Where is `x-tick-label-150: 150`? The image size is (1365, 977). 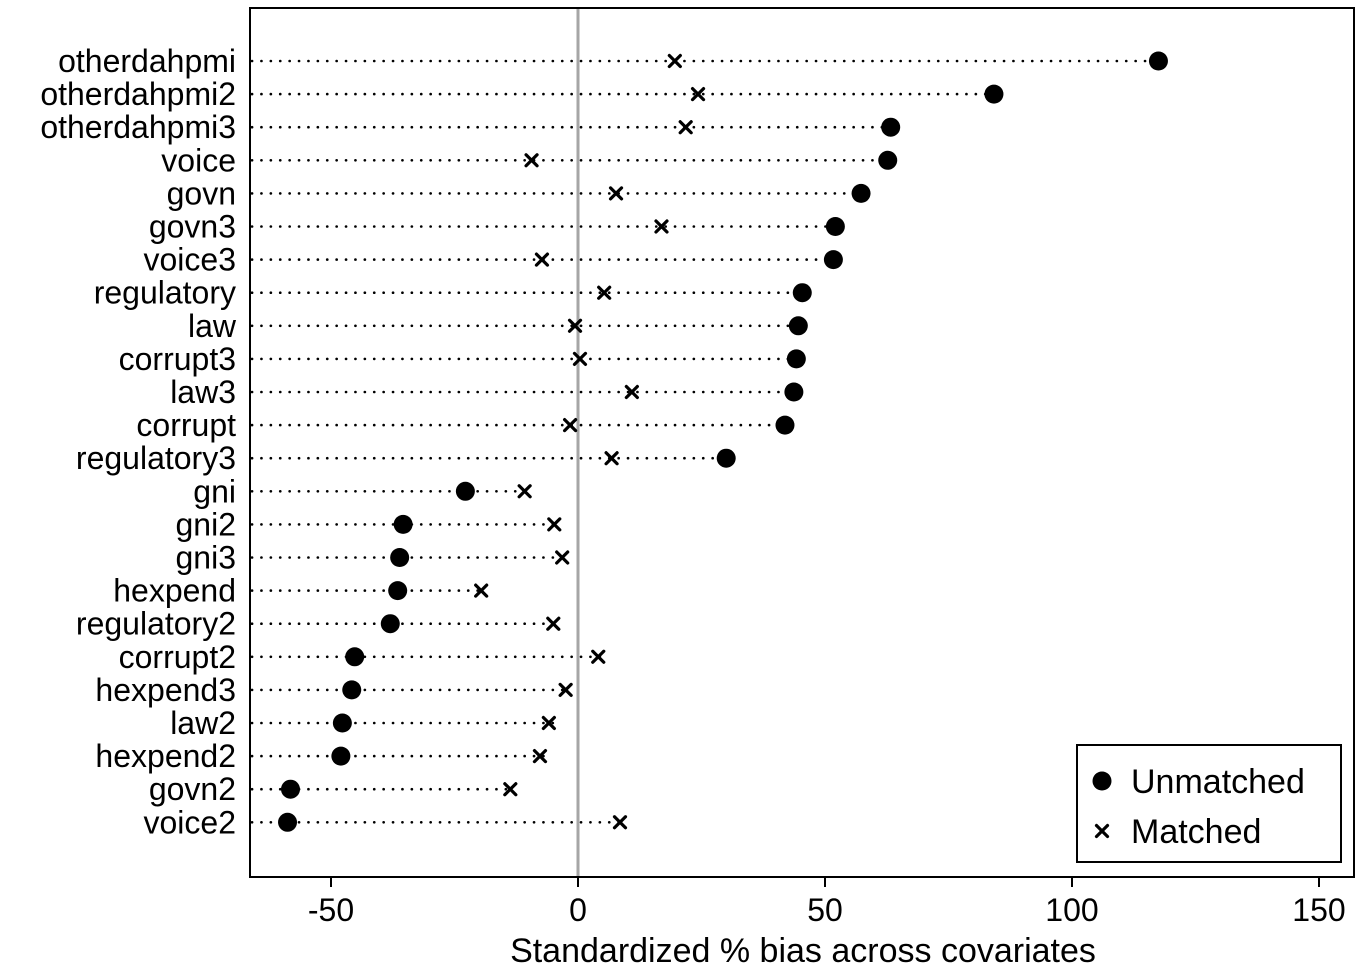
x-tick-label-150: 150 is located at coordinates (1318, 910).